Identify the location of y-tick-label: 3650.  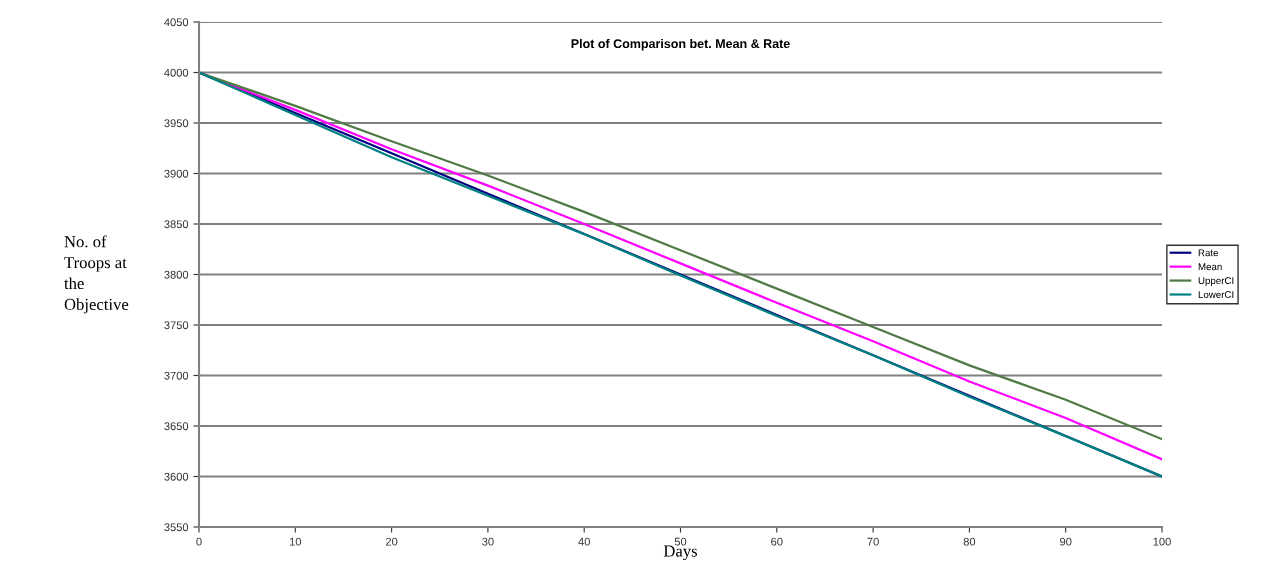
(176, 426).